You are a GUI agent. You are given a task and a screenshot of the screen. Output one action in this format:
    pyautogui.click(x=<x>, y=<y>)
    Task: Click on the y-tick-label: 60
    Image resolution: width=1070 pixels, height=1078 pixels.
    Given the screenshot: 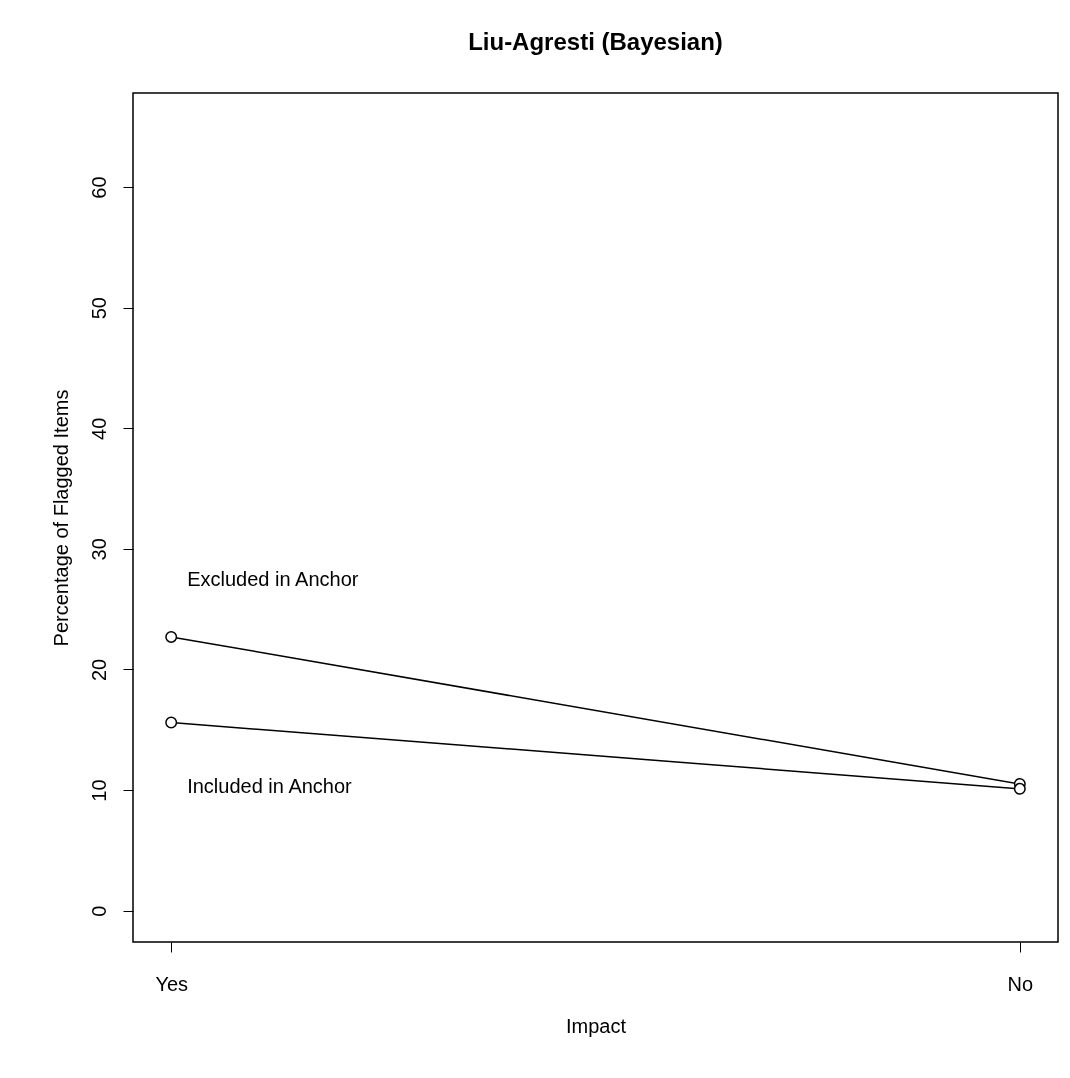 What is the action you would take?
    pyautogui.click(x=98, y=187)
    